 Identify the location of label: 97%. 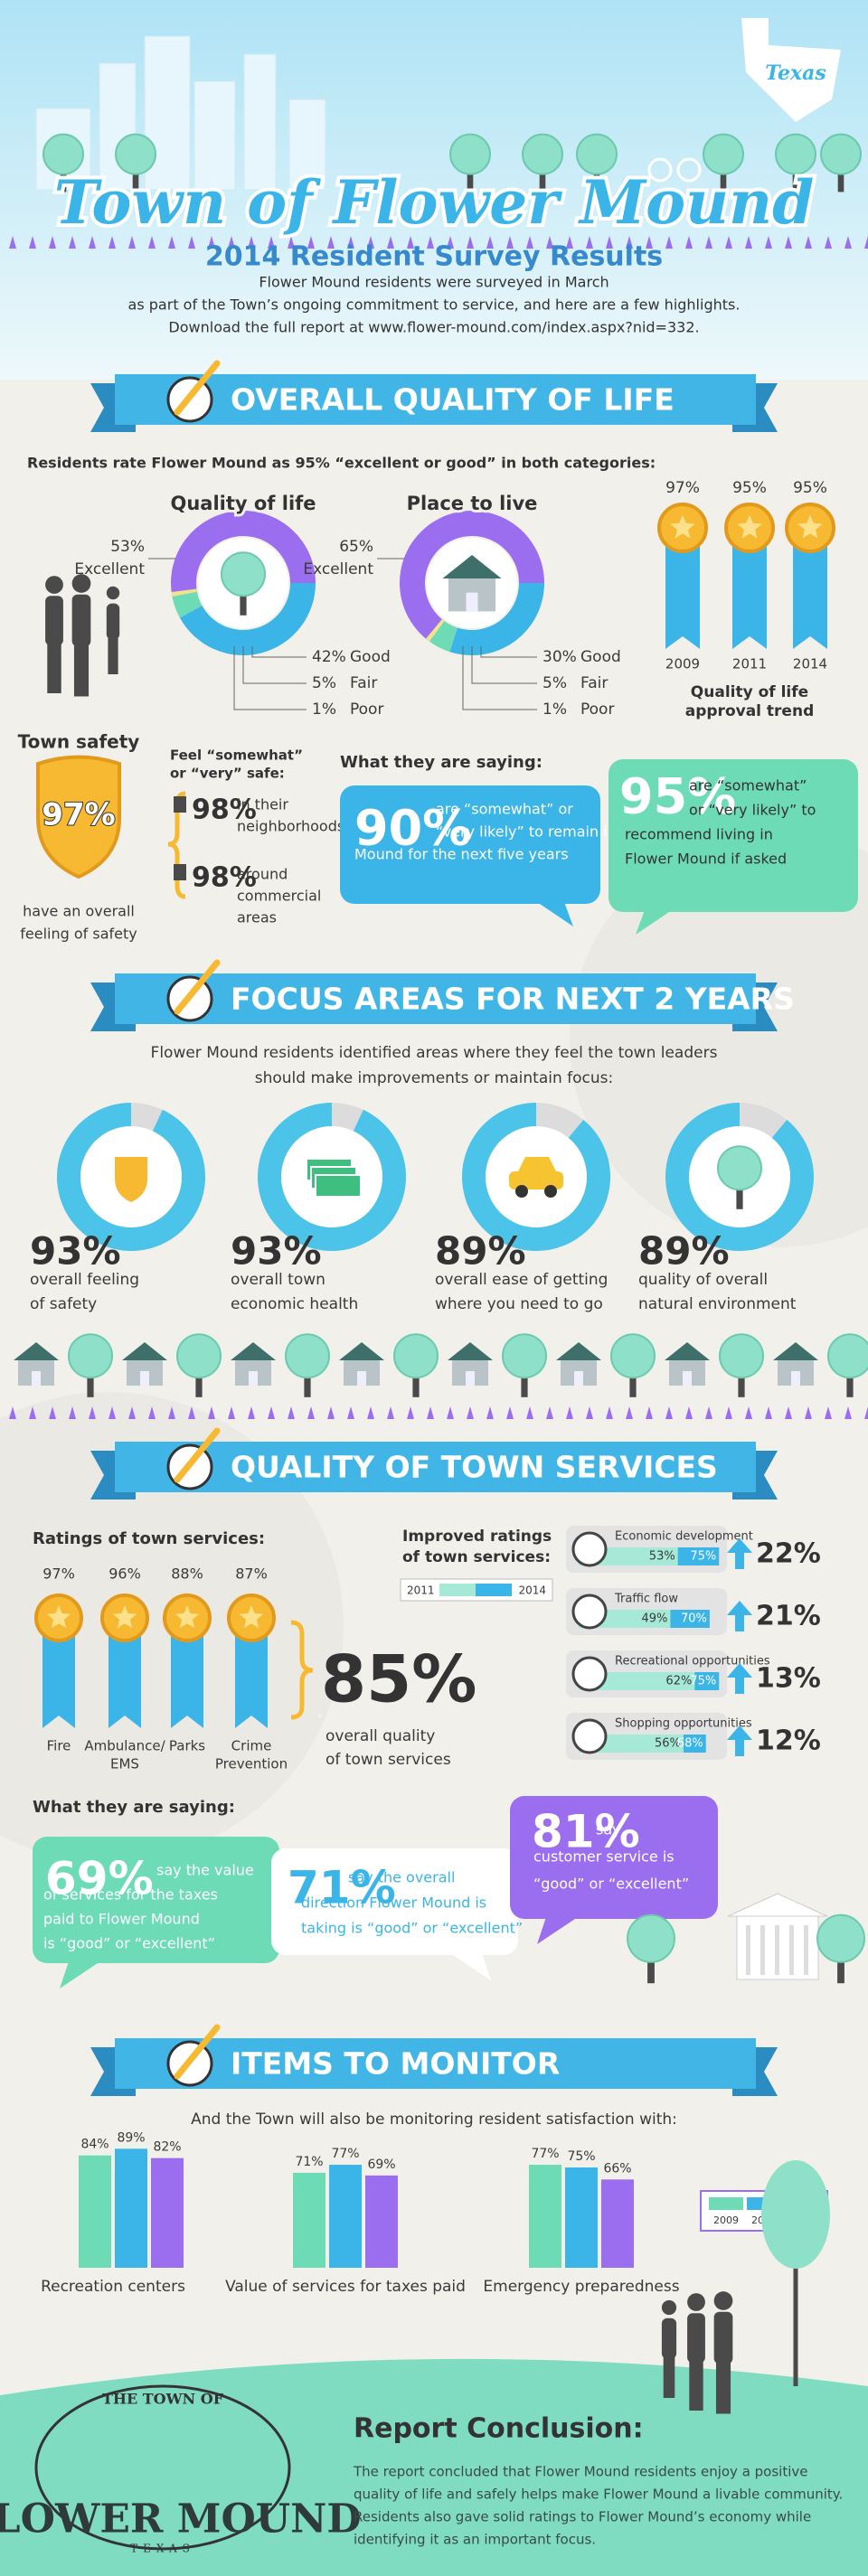
(682, 488).